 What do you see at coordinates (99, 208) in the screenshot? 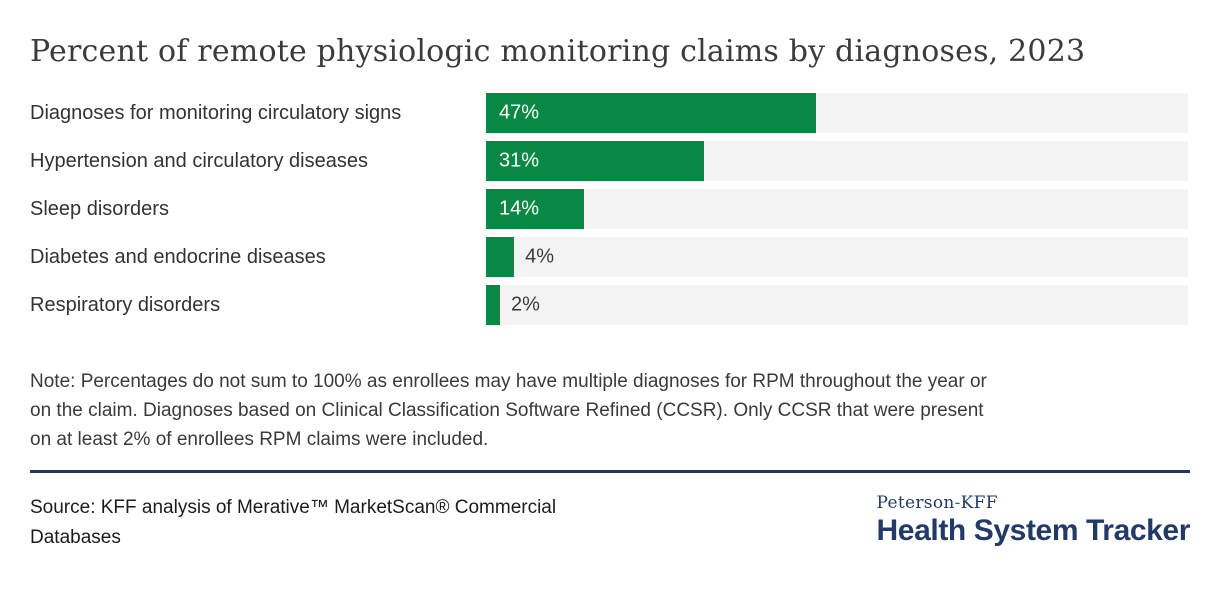
I see `category-label: Sleep disorders` at bounding box center [99, 208].